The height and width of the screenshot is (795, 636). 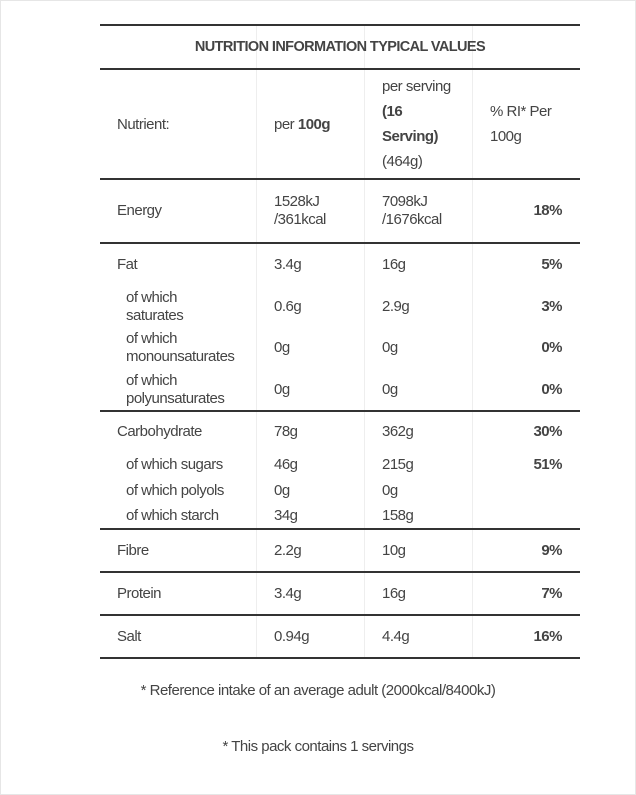 I want to click on per-100g-value: 2.2g, so click(x=288, y=550).